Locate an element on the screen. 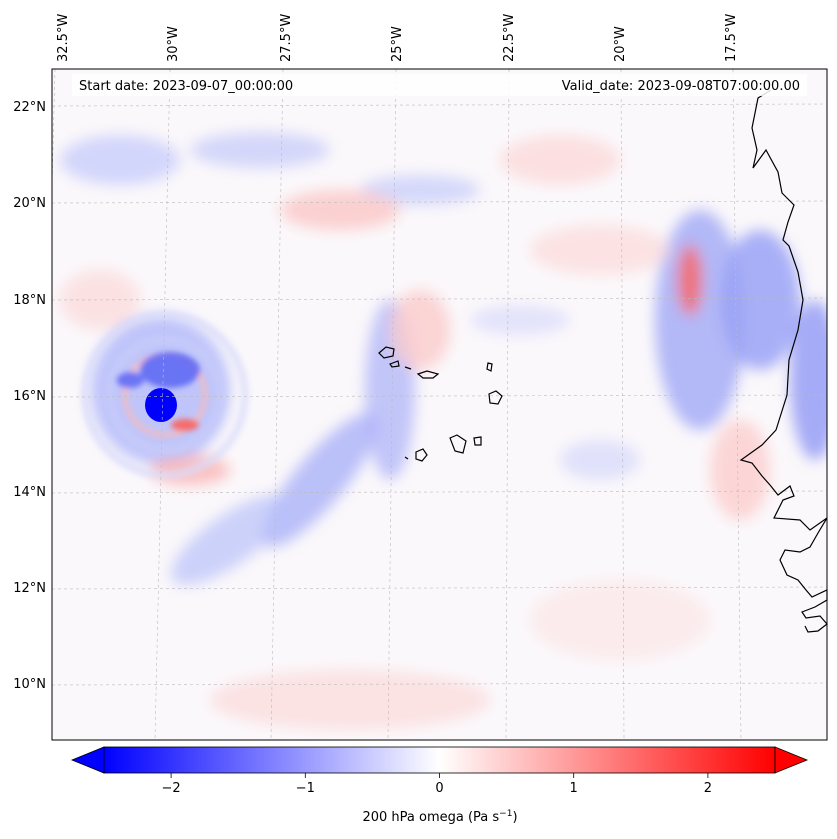 This screenshot has width=837, height=839. colorbar-extend-max is located at coordinates (791, 760).